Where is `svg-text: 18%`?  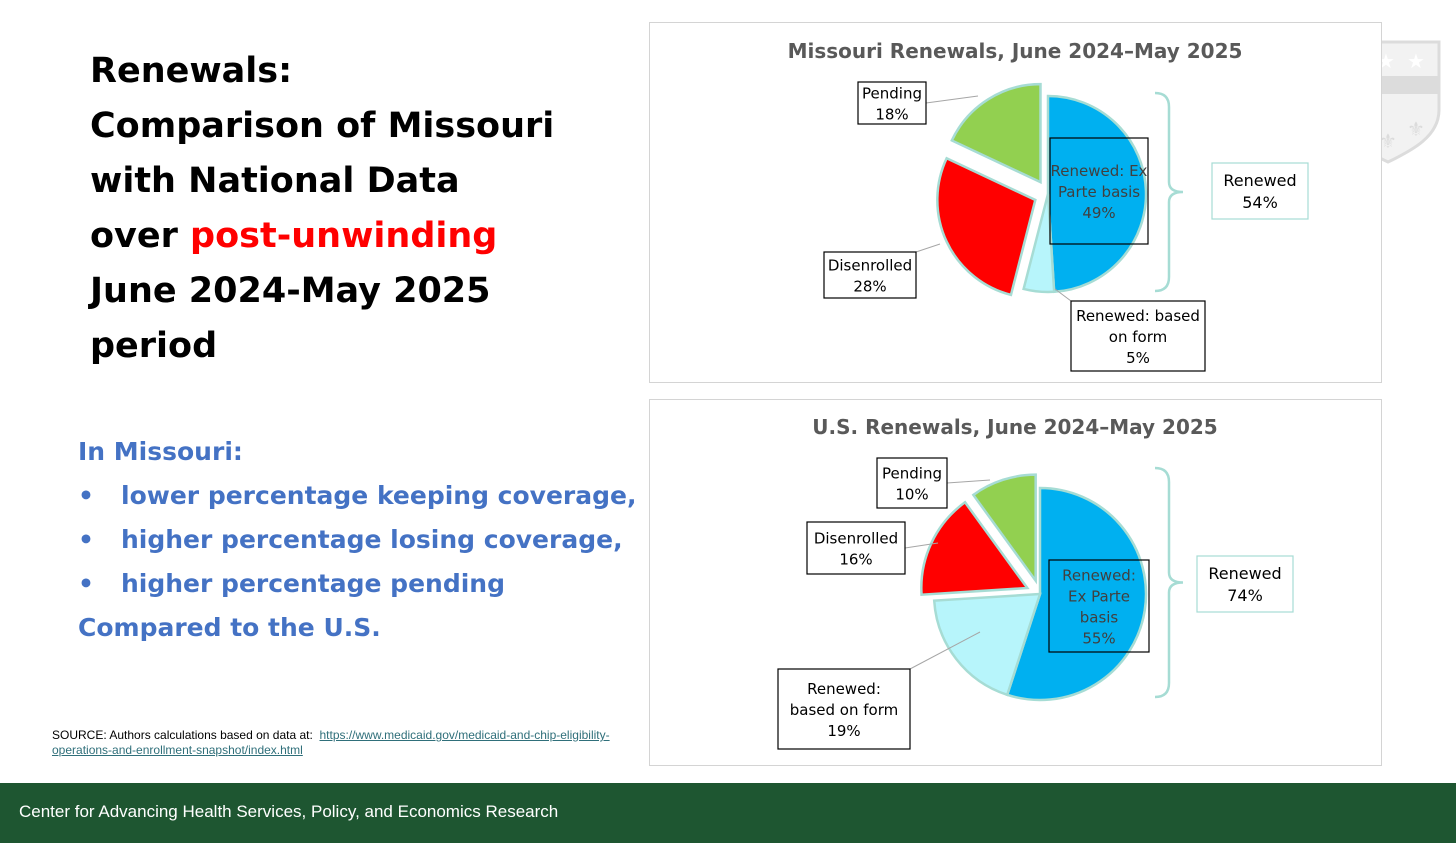
svg-text: 18% is located at coordinates (891, 115).